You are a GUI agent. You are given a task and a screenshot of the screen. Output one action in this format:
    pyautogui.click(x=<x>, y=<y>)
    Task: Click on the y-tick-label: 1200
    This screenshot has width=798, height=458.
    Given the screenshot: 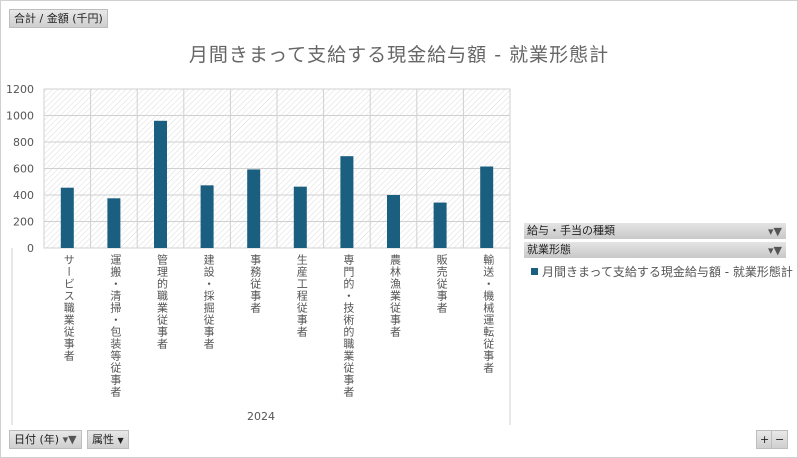 What is the action you would take?
    pyautogui.click(x=20, y=89)
    